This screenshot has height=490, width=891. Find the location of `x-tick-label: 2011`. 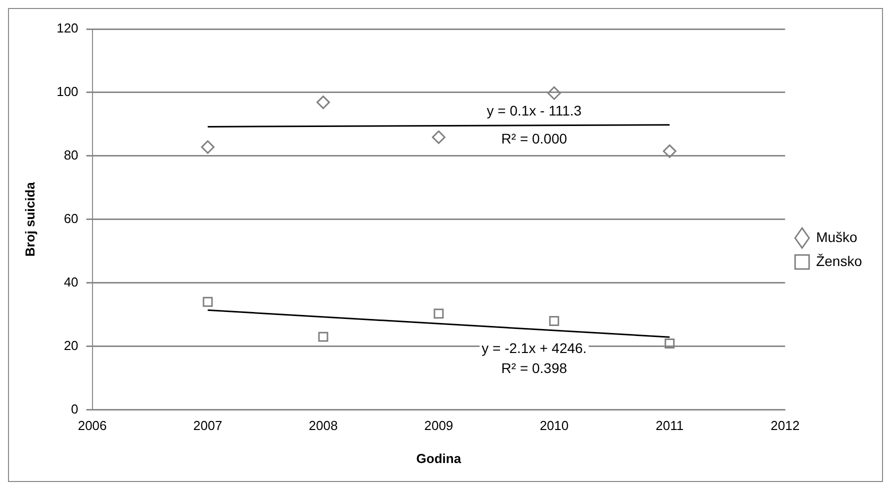

x-tick-label: 2011 is located at coordinates (670, 426).